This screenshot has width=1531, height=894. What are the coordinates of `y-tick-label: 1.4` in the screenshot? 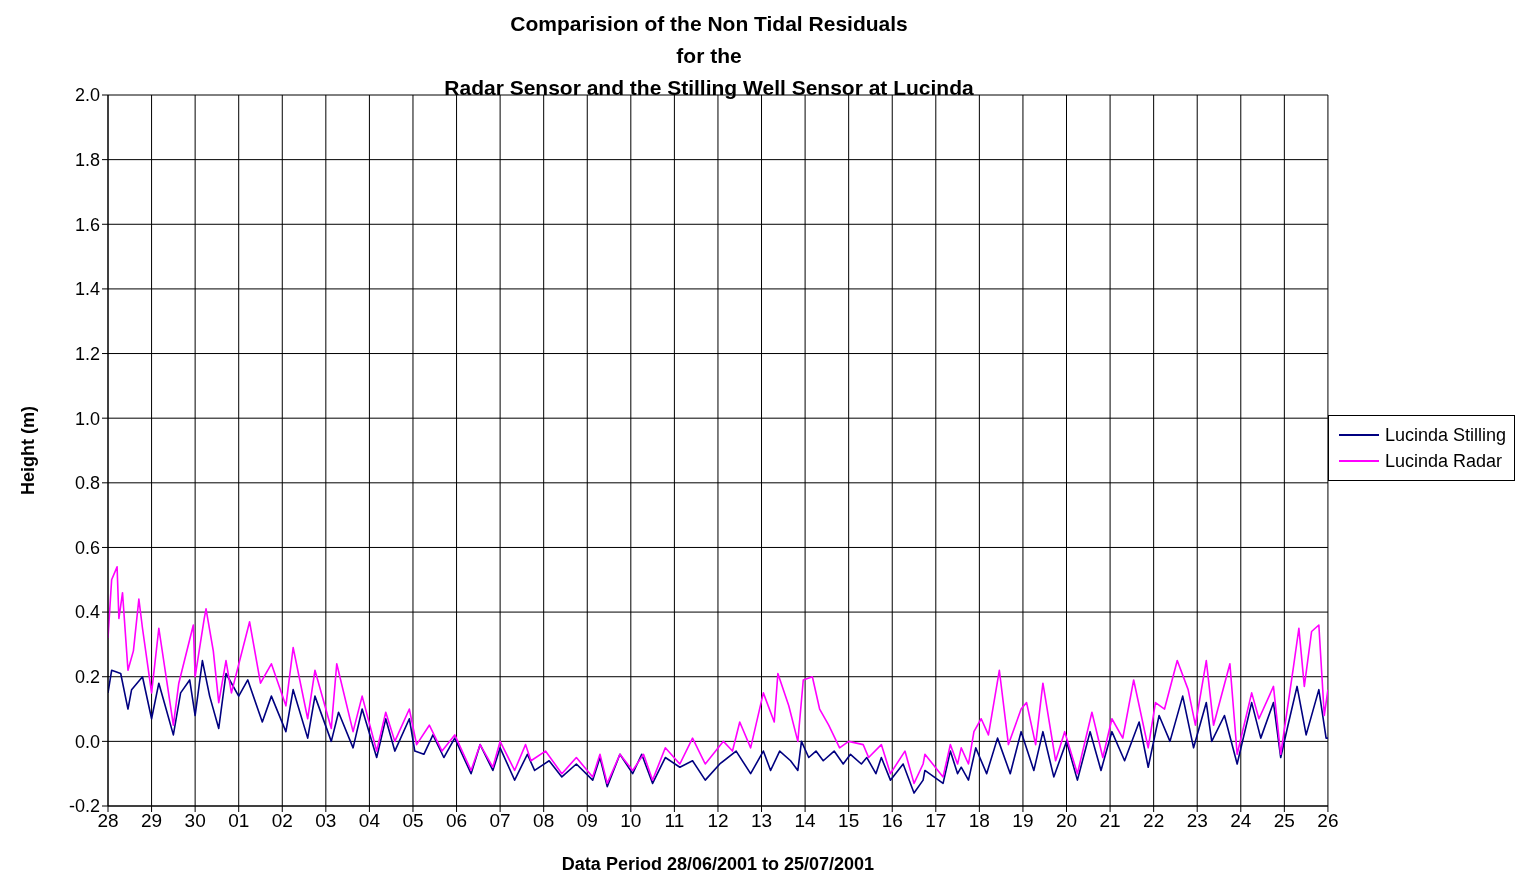 It's located at (87, 289).